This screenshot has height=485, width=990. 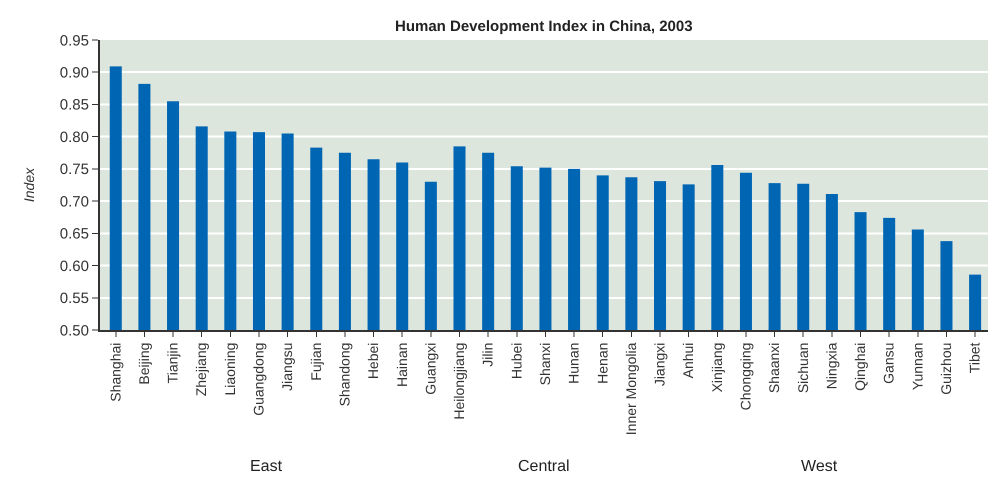 What do you see at coordinates (544, 26) in the screenshot?
I see `chart-title: Human Development Index in China, 2003` at bounding box center [544, 26].